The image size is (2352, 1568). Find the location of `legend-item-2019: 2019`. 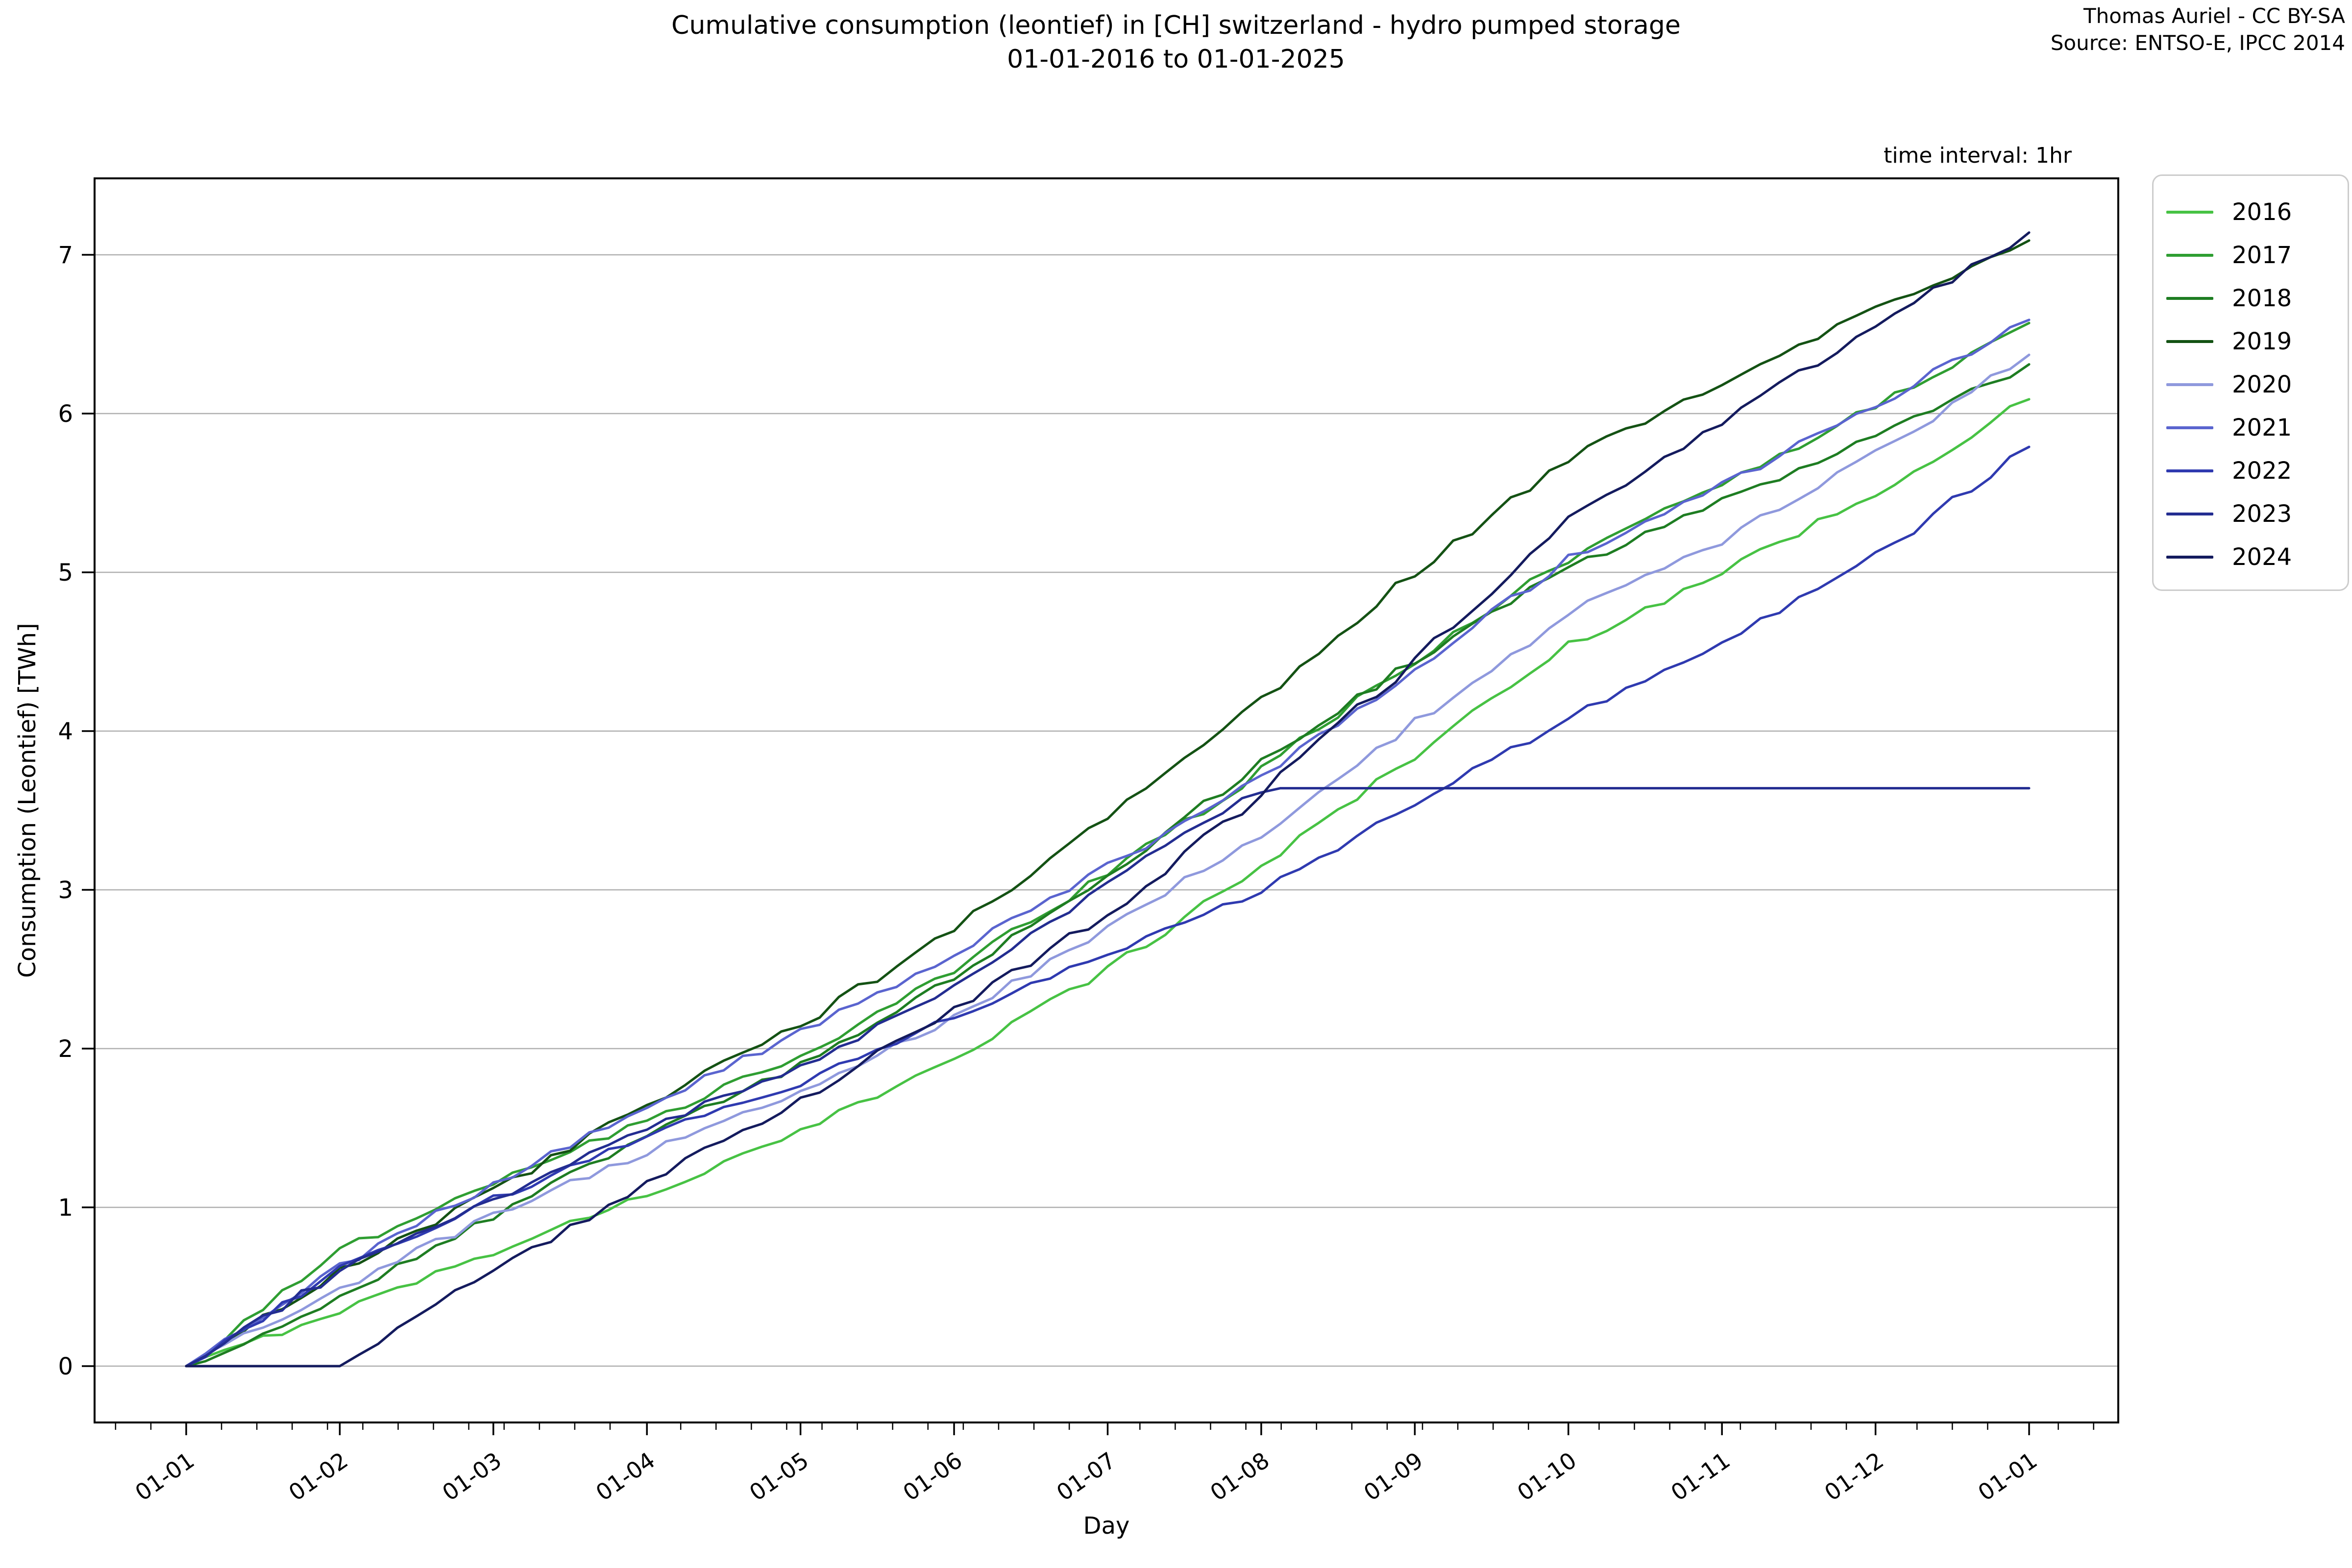

legend-item-2019: 2019 is located at coordinates (2251, 341).